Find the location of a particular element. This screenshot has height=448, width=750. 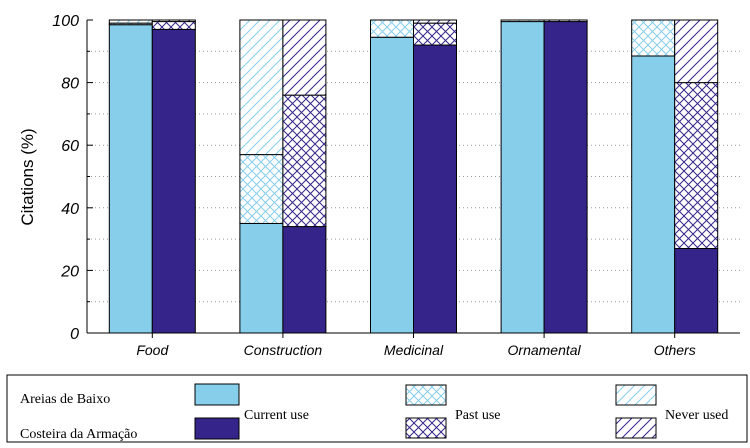

legend-site-1: Areias de Baixo is located at coordinates (65, 399).